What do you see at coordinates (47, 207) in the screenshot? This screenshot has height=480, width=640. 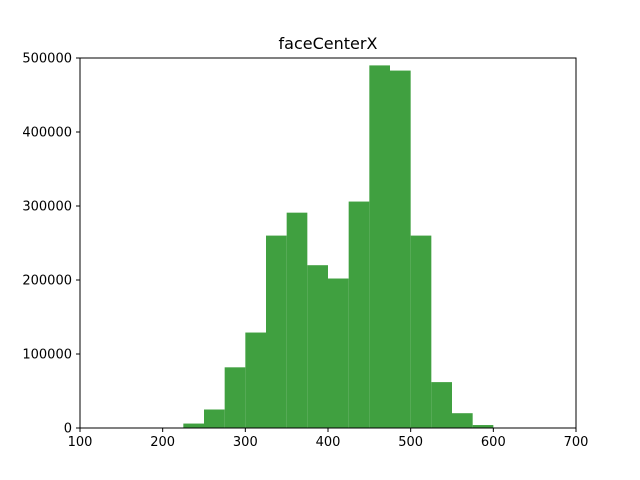 I see `y-tick-label-3: 300000` at bounding box center [47, 207].